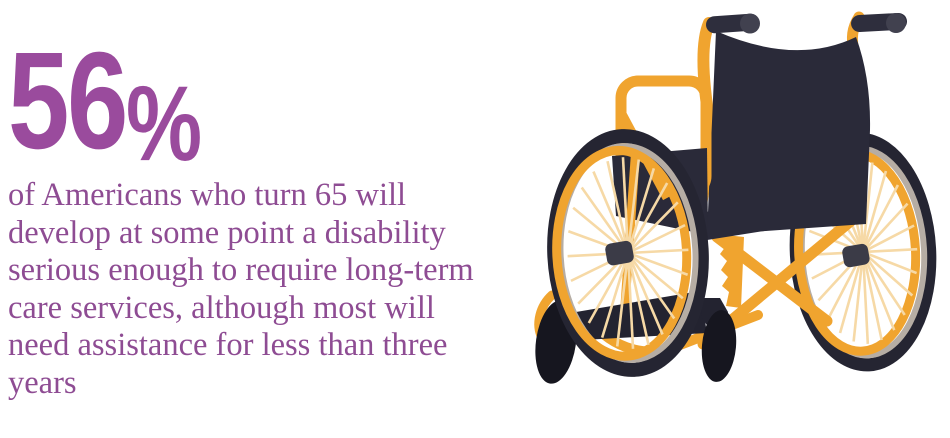 This screenshot has width=950, height=438. Describe the element at coordinates (68, 101) in the screenshot. I see `stat-number: 56` at that location.